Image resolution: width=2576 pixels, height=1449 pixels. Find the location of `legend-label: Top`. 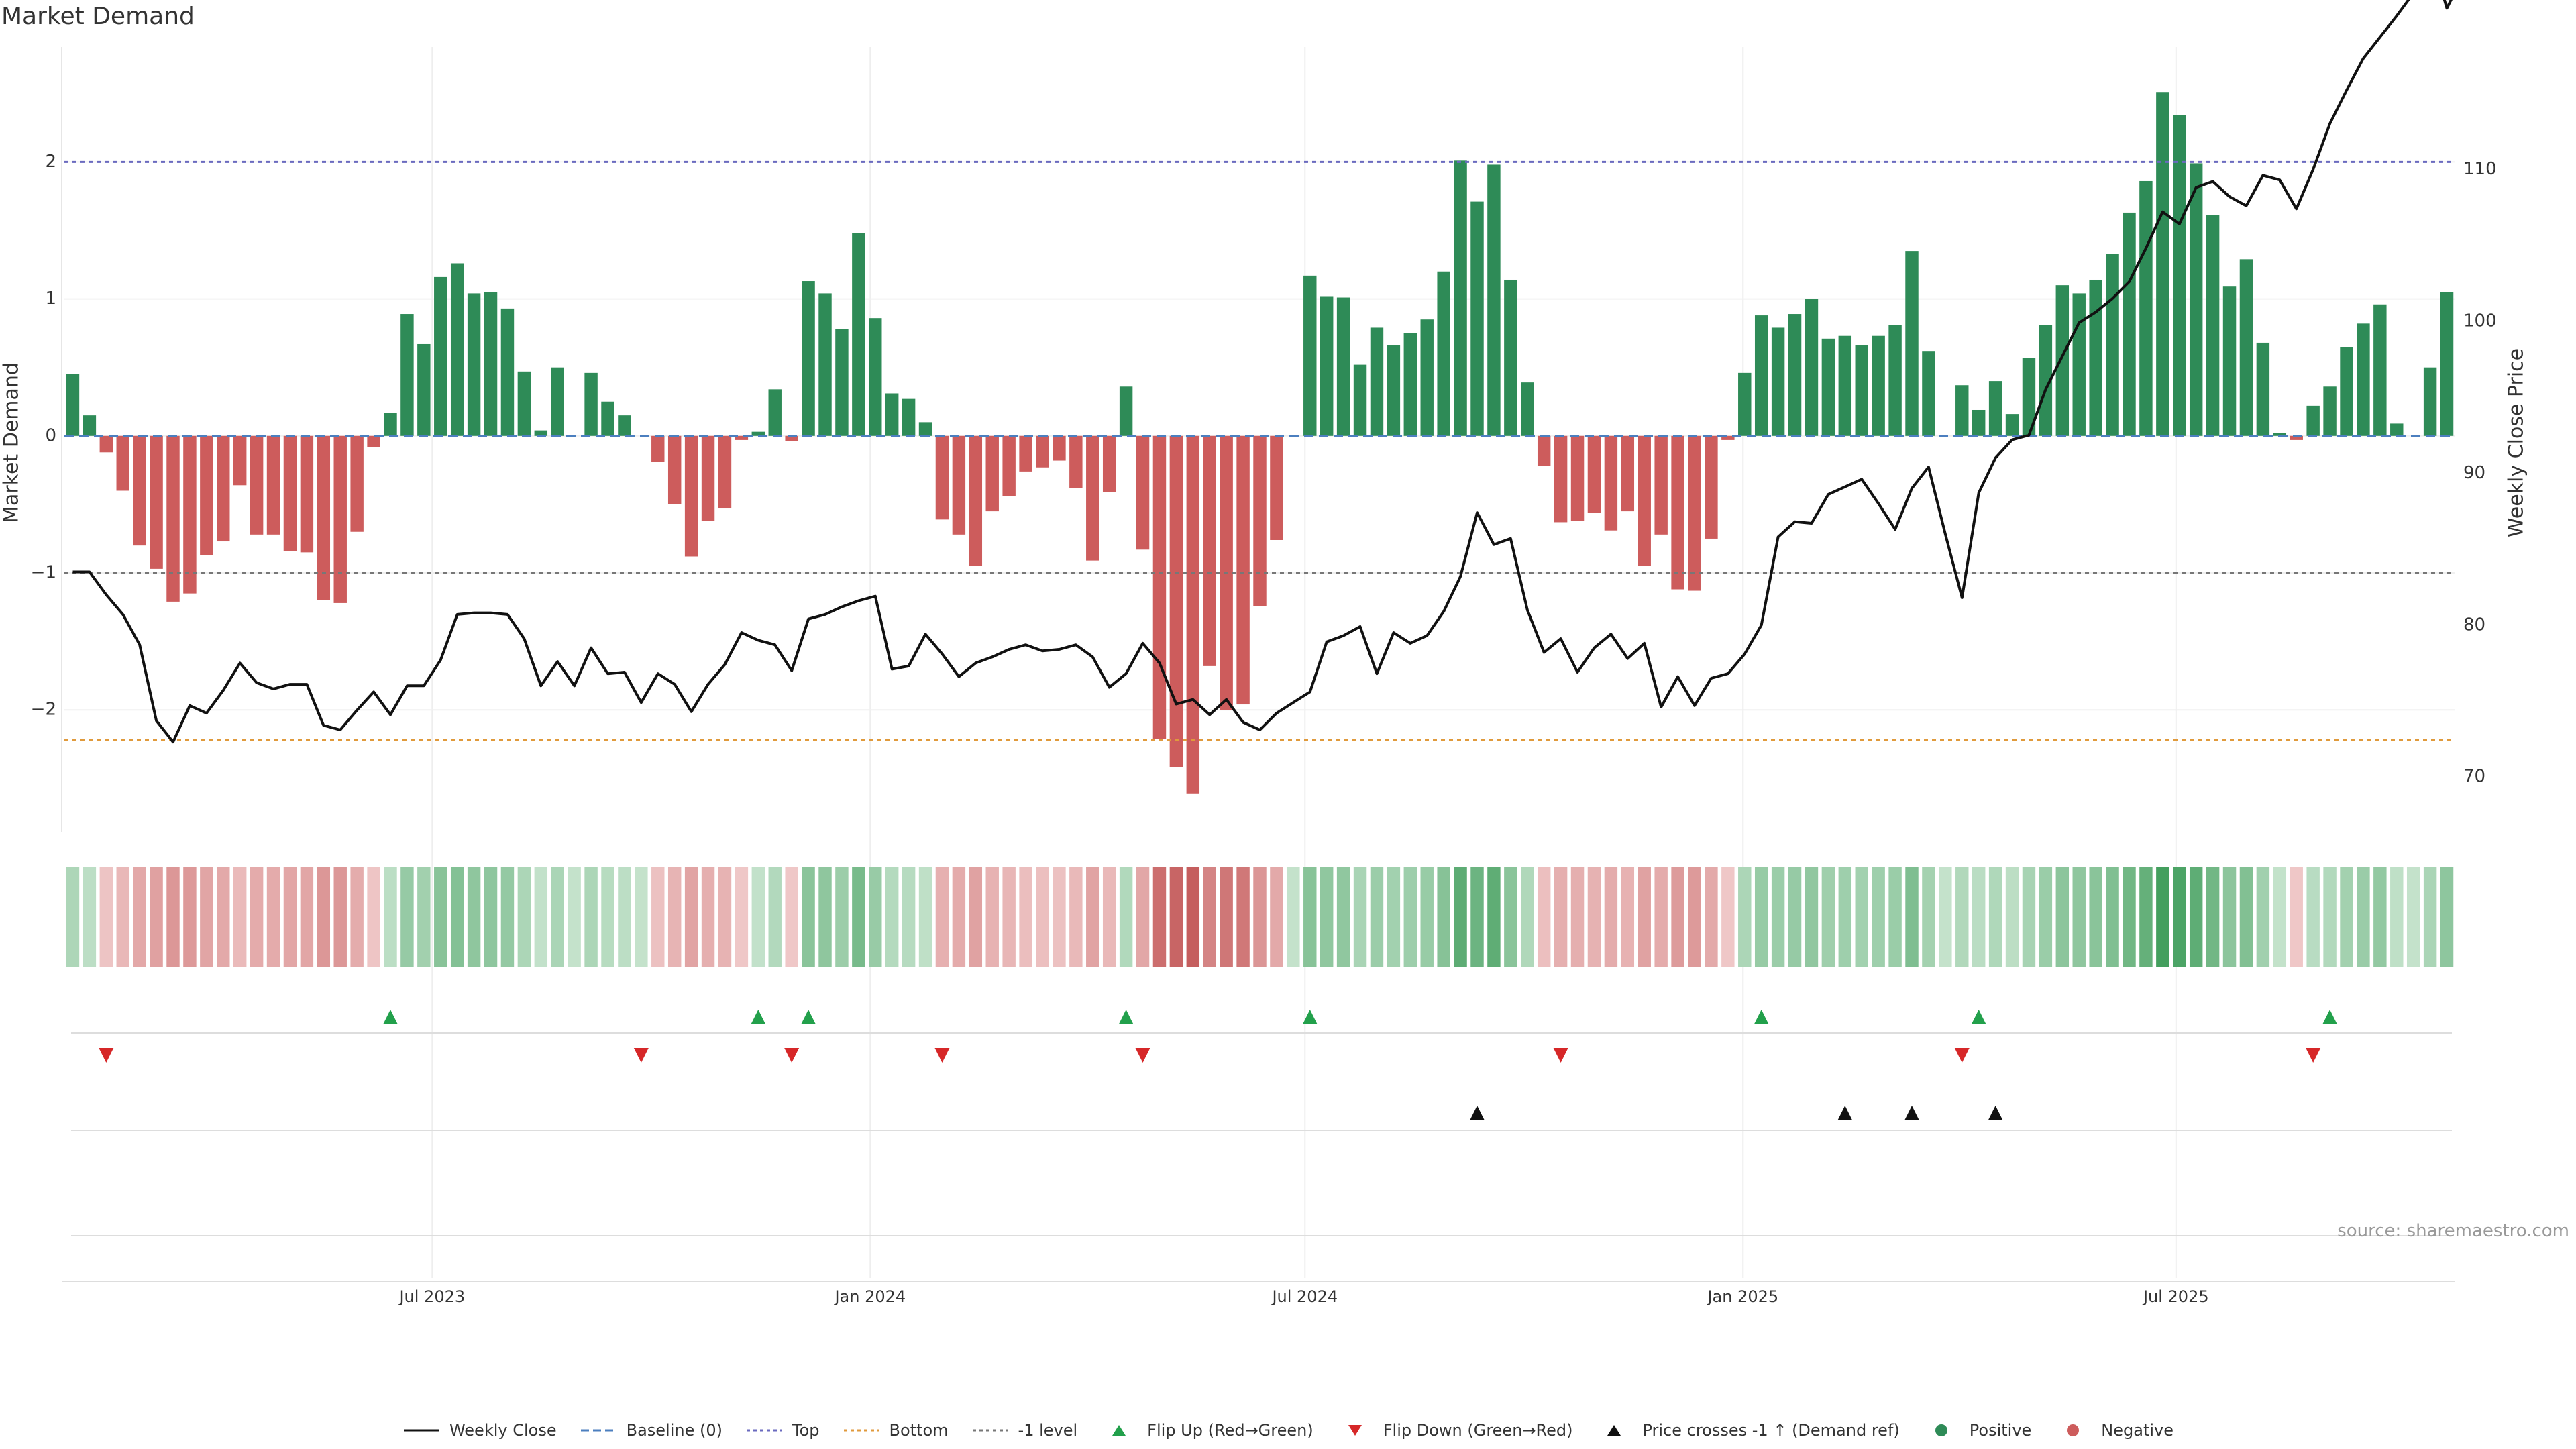

legend-label: Top is located at coordinates (806, 1430).